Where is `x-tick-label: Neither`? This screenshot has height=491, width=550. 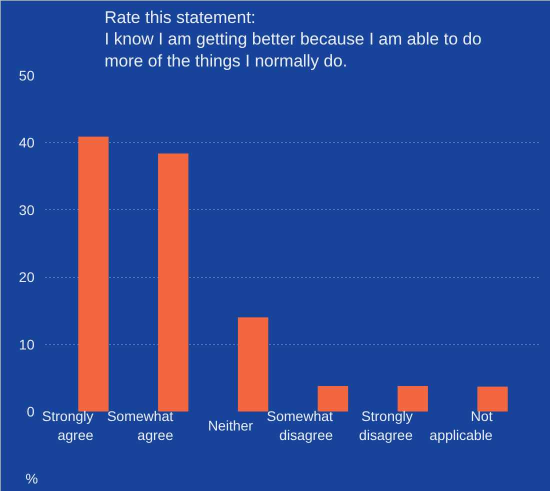
x-tick-label: Neither is located at coordinates (231, 426).